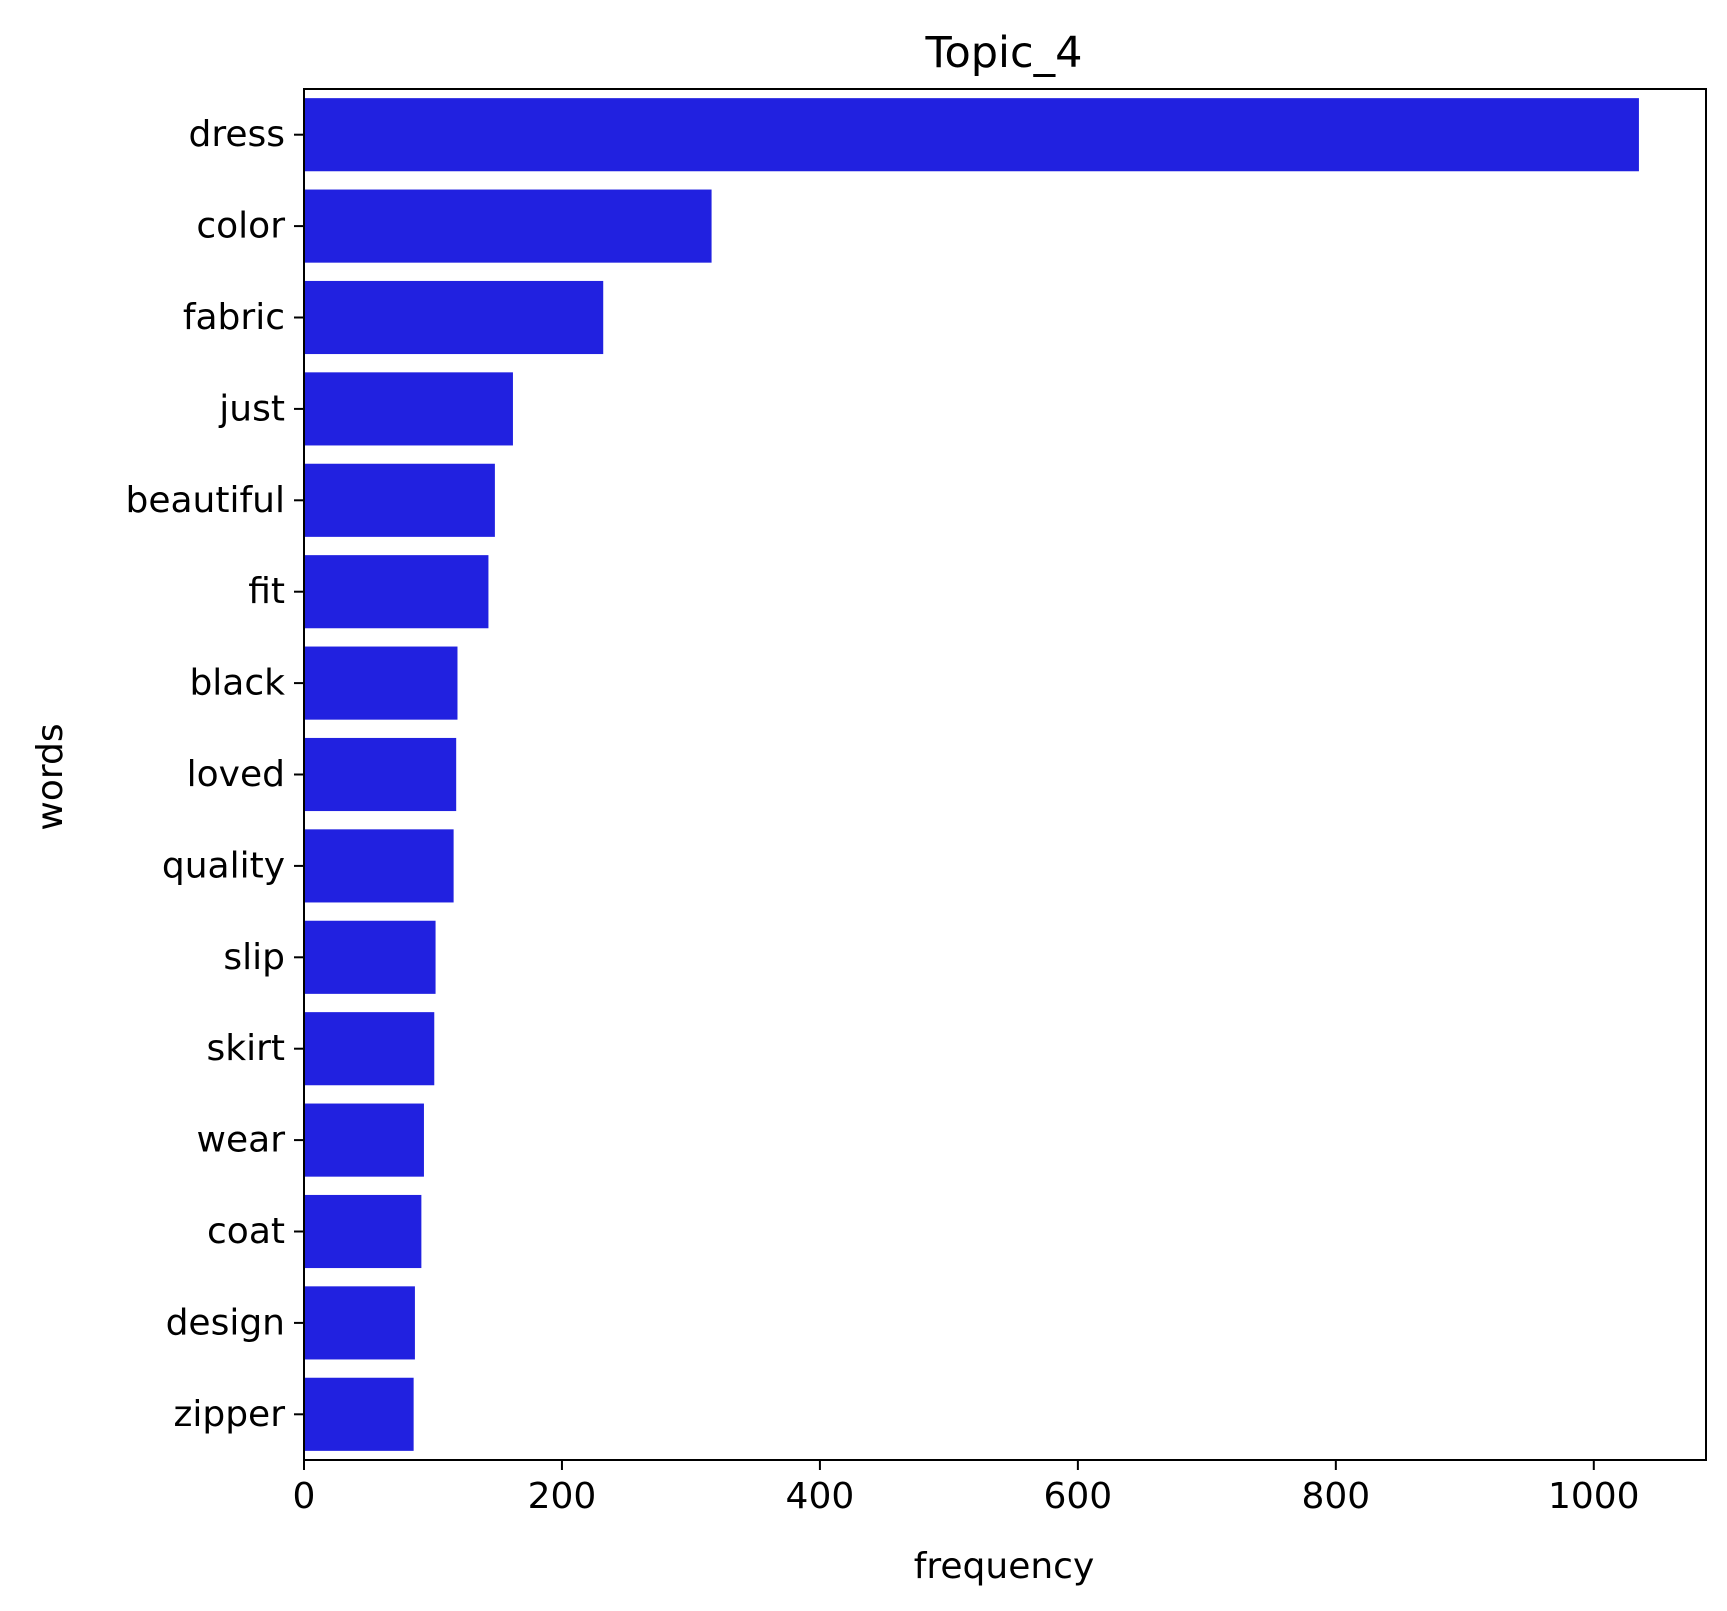 The height and width of the screenshot is (1611, 1727). I want to click on bar-loved, so click(380, 774).